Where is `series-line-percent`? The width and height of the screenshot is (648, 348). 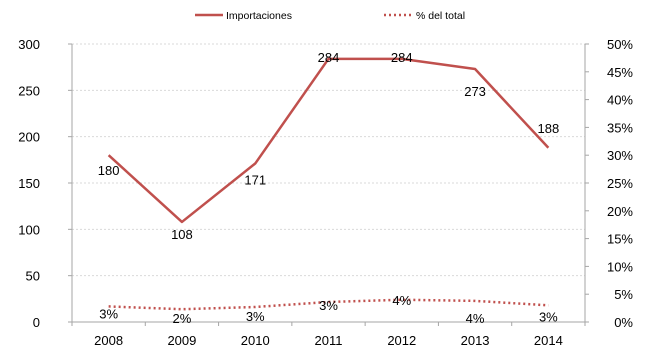
series-line-percent is located at coordinates (328, 304).